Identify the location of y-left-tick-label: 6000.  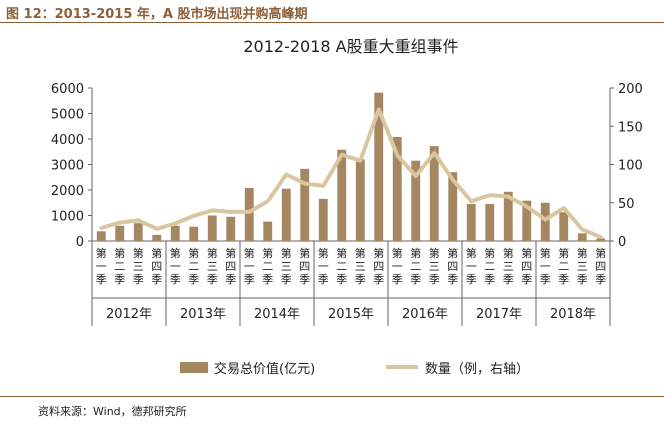
(67, 89).